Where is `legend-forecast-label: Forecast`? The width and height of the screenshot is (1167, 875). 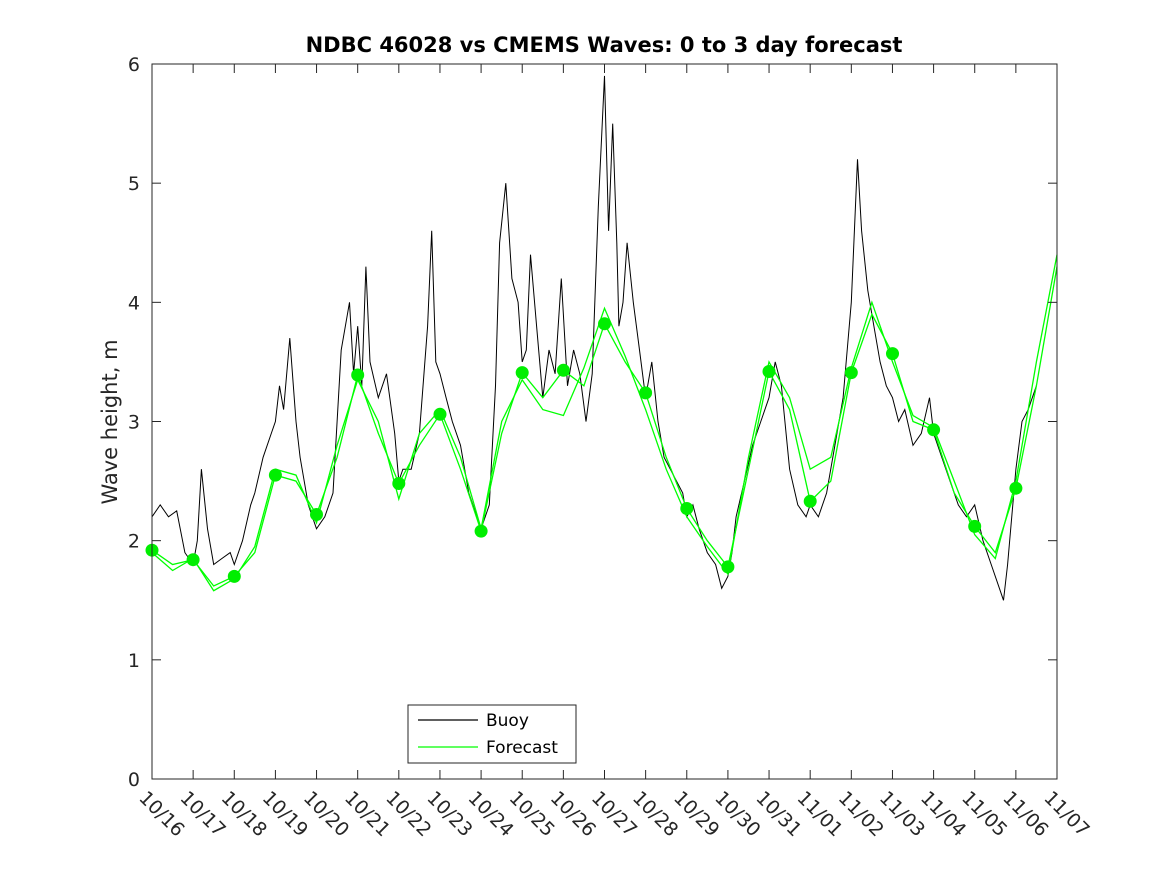
legend-forecast-label: Forecast is located at coordinates (522, 748).